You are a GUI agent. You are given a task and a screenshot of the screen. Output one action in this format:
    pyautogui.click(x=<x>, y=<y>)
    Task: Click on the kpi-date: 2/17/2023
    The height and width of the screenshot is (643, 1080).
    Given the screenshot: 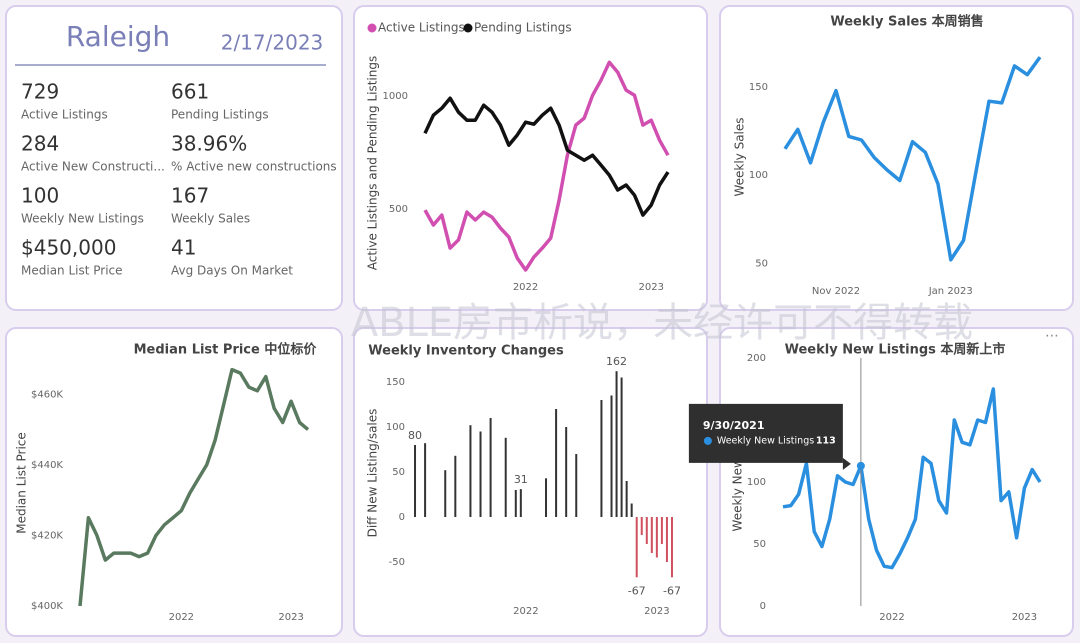 What is the action you would take?
    pyautogui.click(x=272, y=43)
    